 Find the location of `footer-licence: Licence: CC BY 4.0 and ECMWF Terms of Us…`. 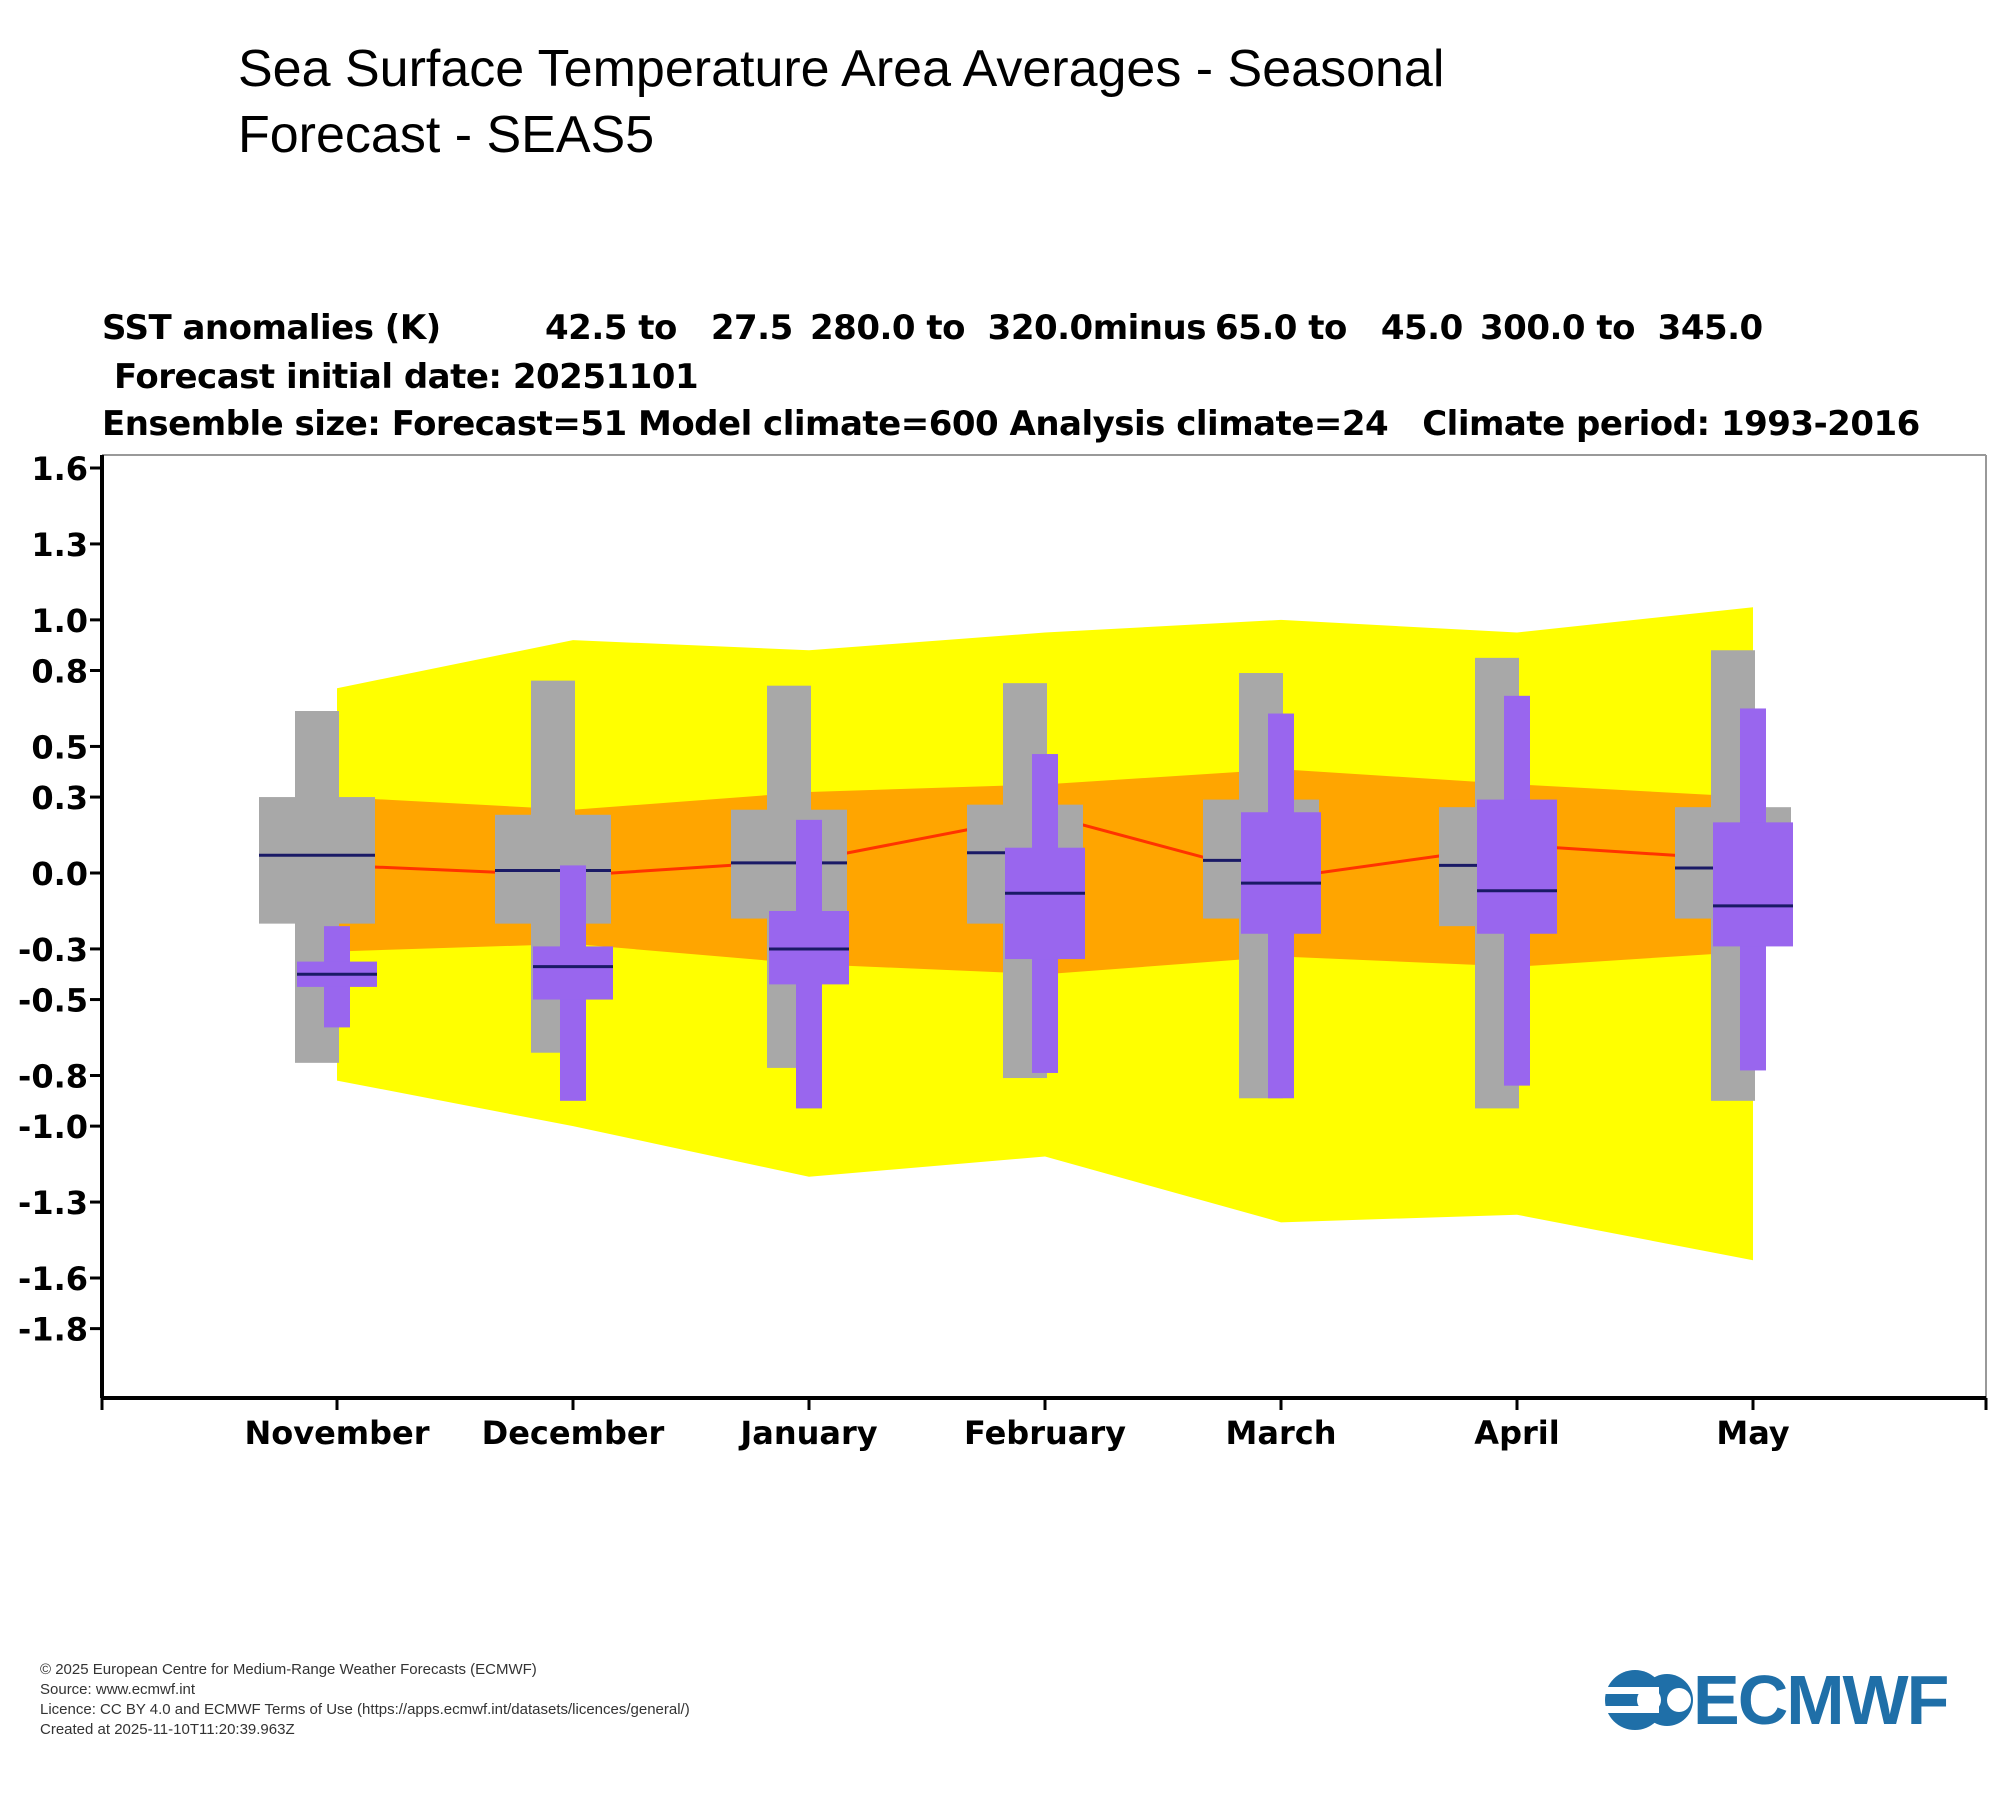

footer-licence: Licence: CC BY 4.0 and ECMWF Terms of Us… is located at coordinates (365, 1709).